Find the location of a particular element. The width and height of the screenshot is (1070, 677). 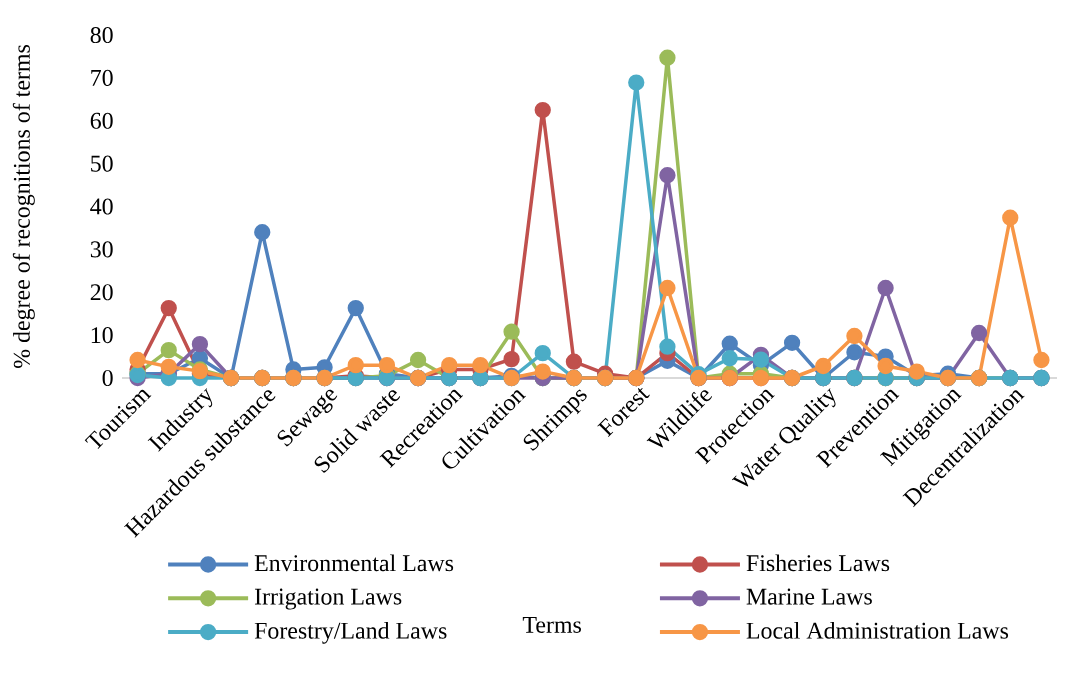

y-tick-label: 40 is located at coordinates (101, 206).